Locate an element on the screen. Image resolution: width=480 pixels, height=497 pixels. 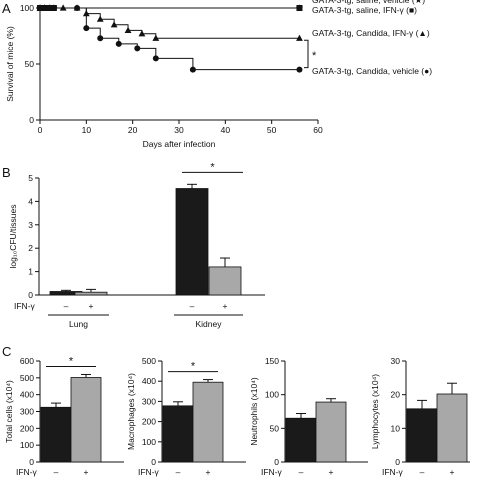
series-label: GATA-3-tg, Candida, IFN-γ (▲) is located at coordinates (371, 33).